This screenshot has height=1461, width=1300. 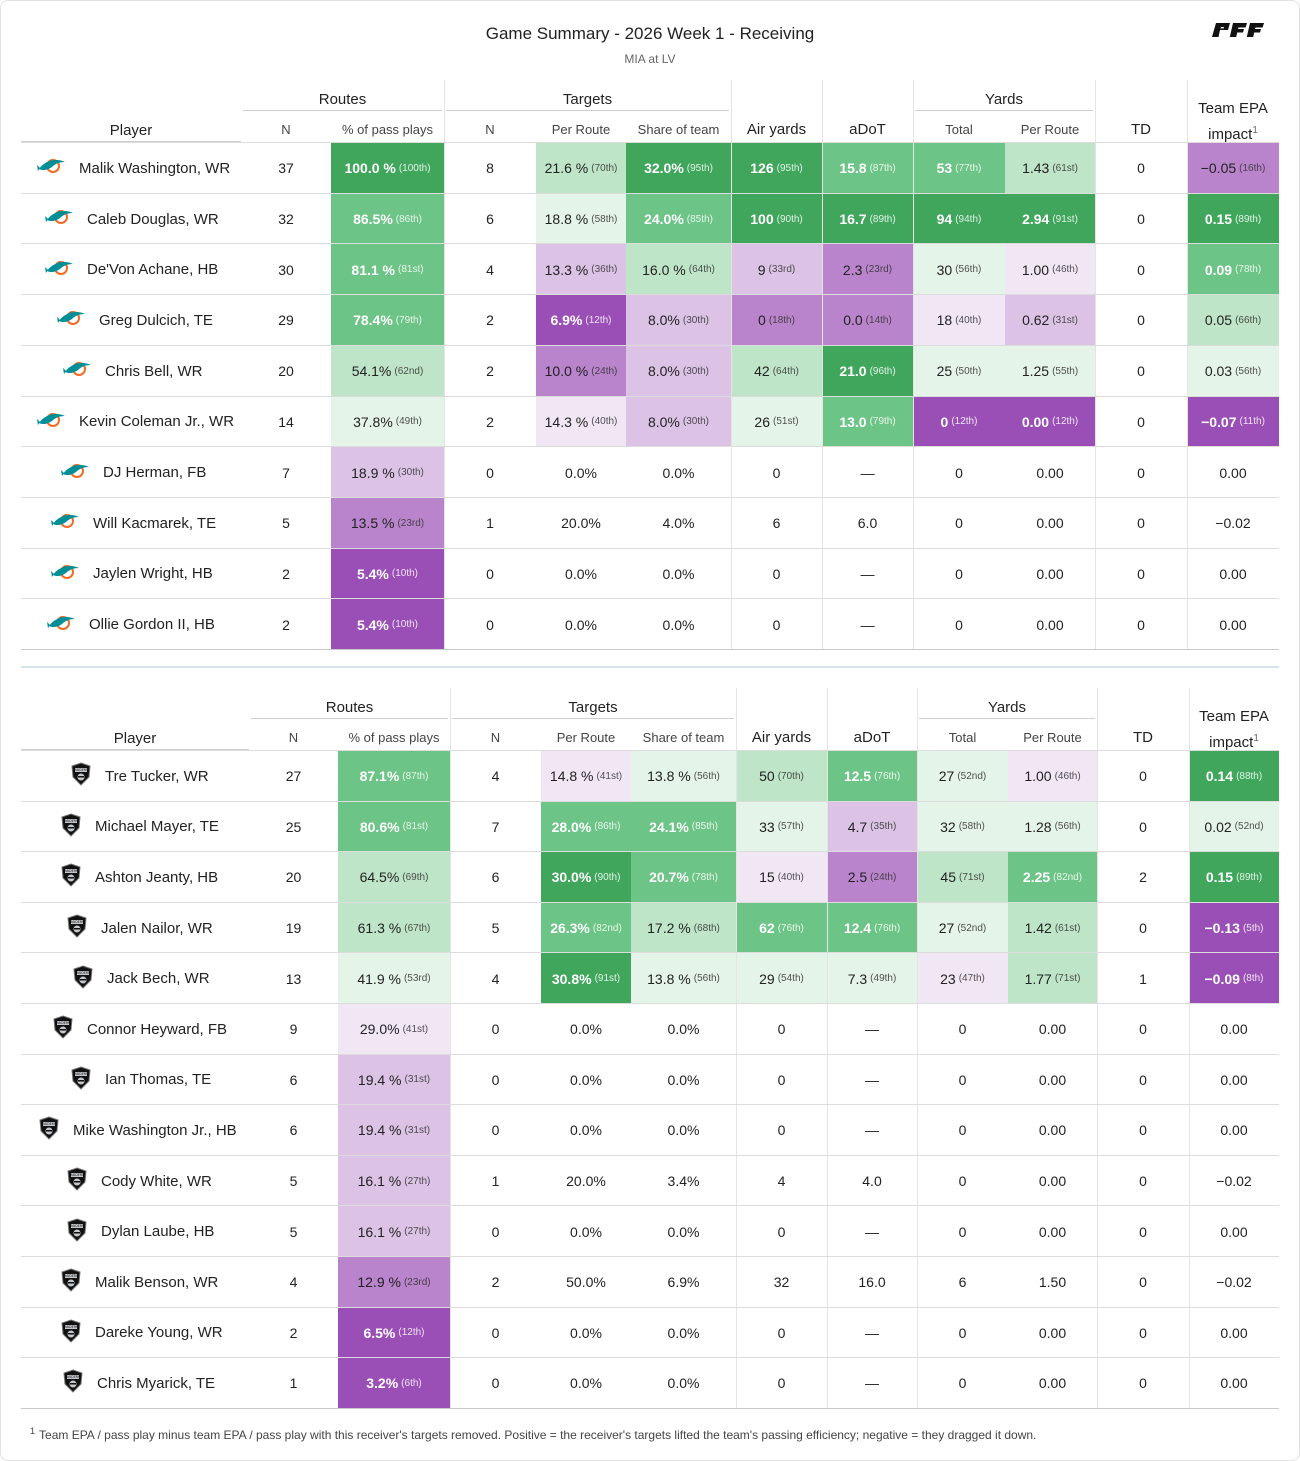 I want to click on player-name: De'Von Achane, HB, so click(x=153, y=270).